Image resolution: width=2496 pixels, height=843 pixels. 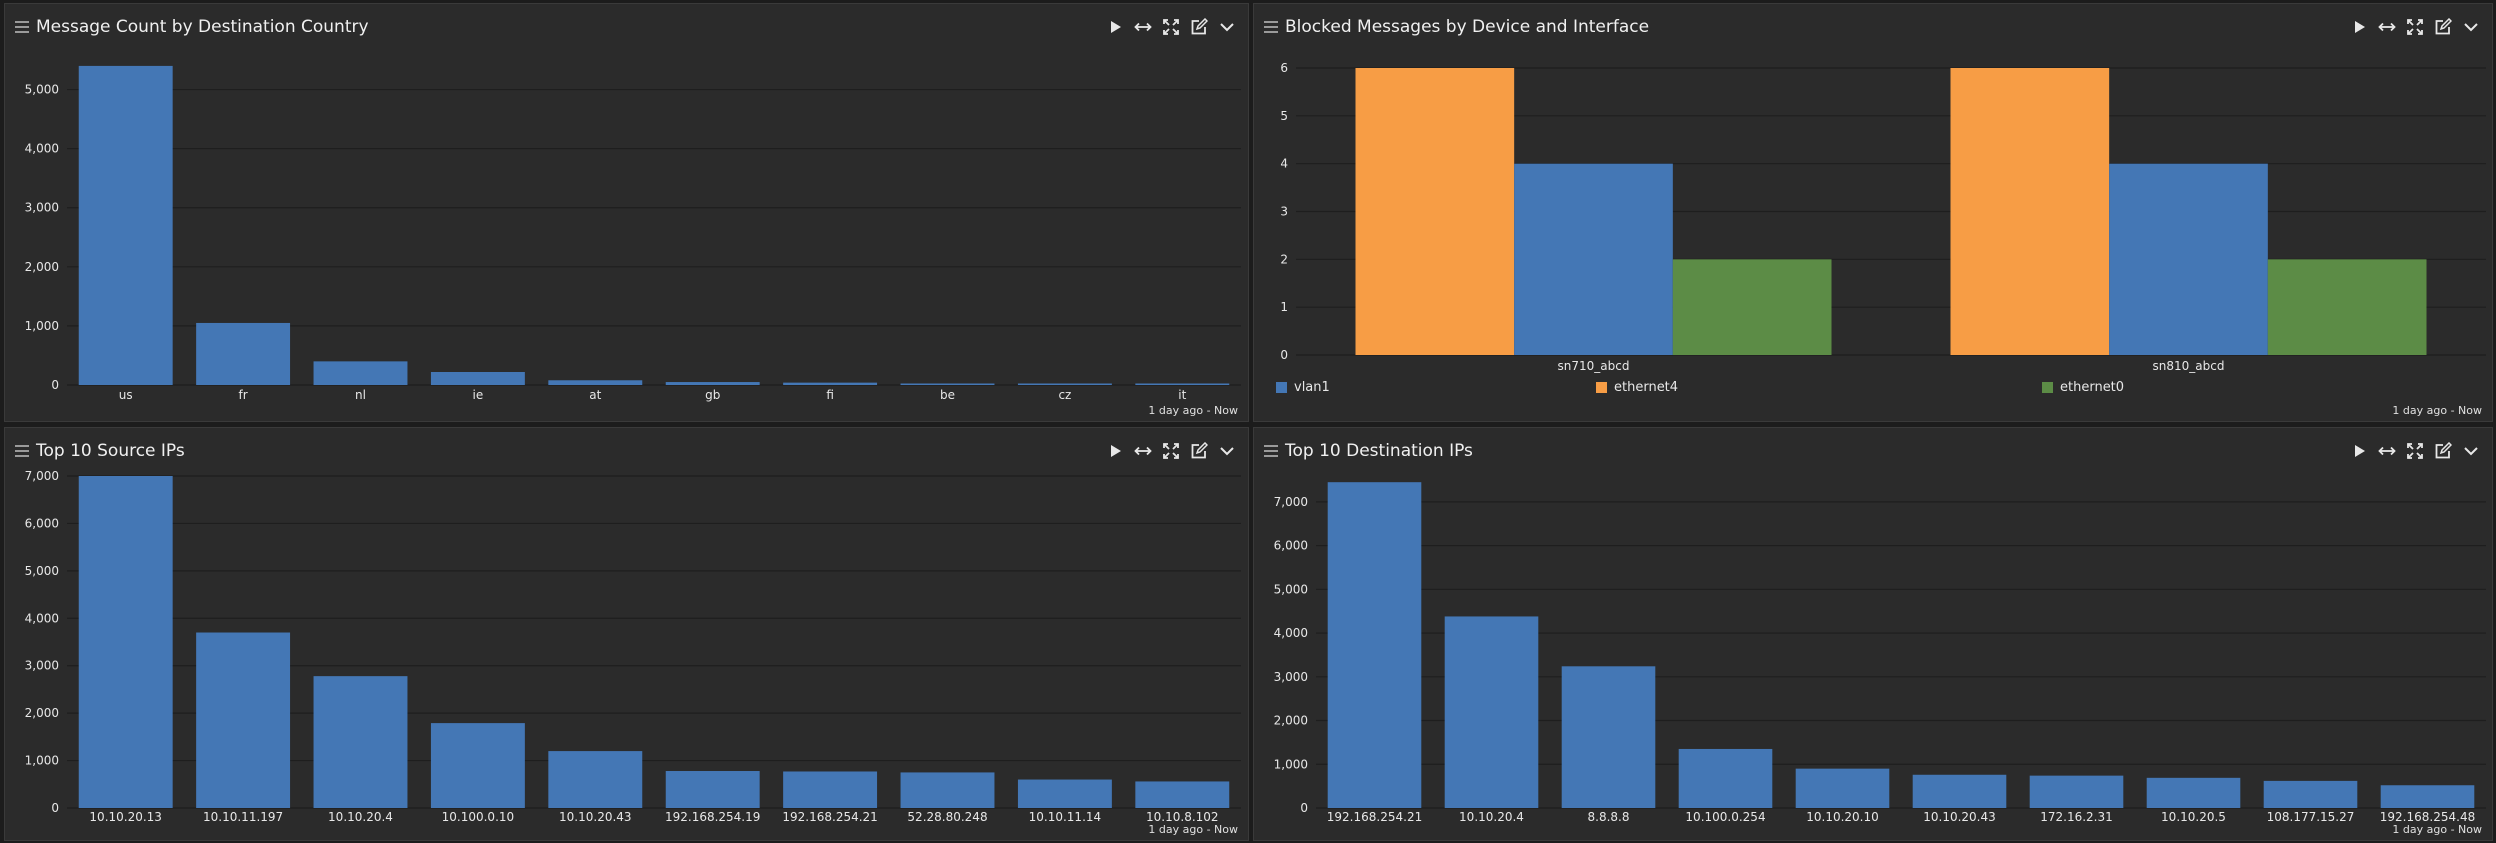 What do you see at coordinates (478, 395) in the screenshot?
I see `x-tick-label: ie` at bounding box center [478, 395].